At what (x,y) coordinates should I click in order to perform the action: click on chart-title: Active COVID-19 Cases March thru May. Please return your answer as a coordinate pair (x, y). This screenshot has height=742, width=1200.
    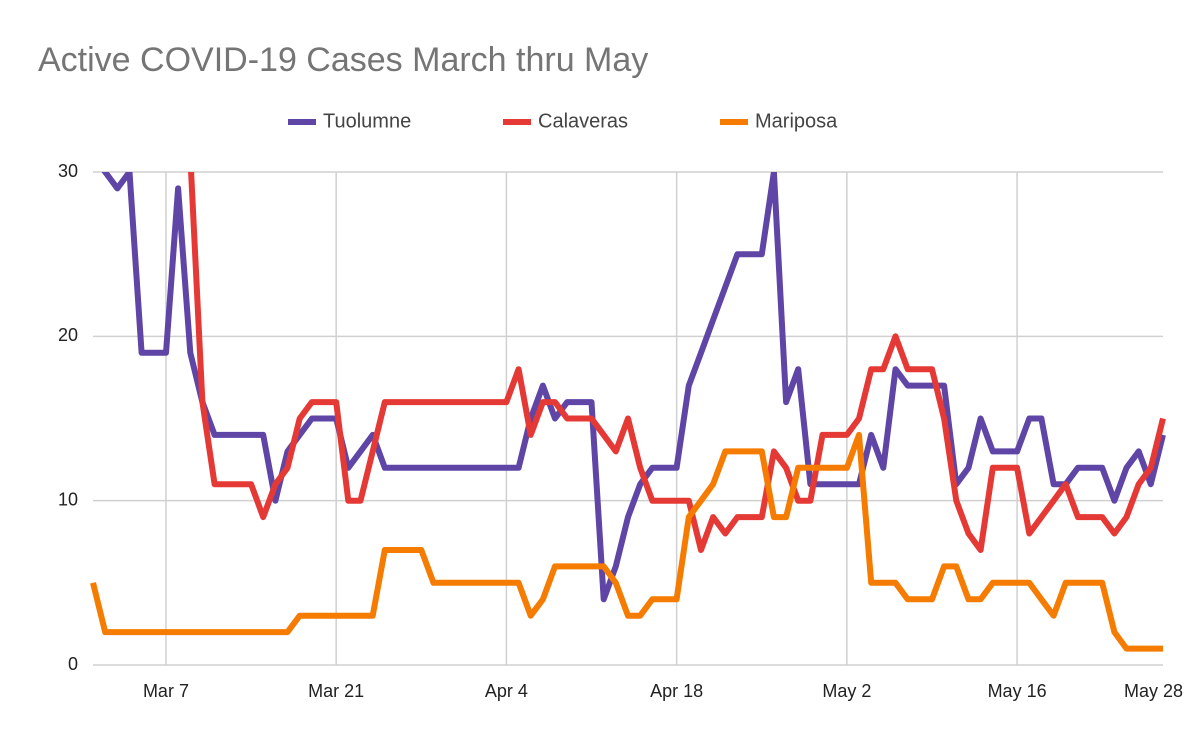
    Looking at the image, I should click on (343, 60).